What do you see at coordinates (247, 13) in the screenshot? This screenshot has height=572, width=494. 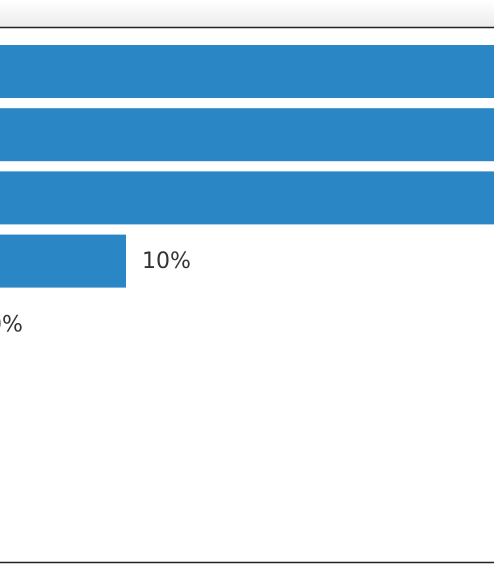 I see `header-band` at bounding box center [247, 13].